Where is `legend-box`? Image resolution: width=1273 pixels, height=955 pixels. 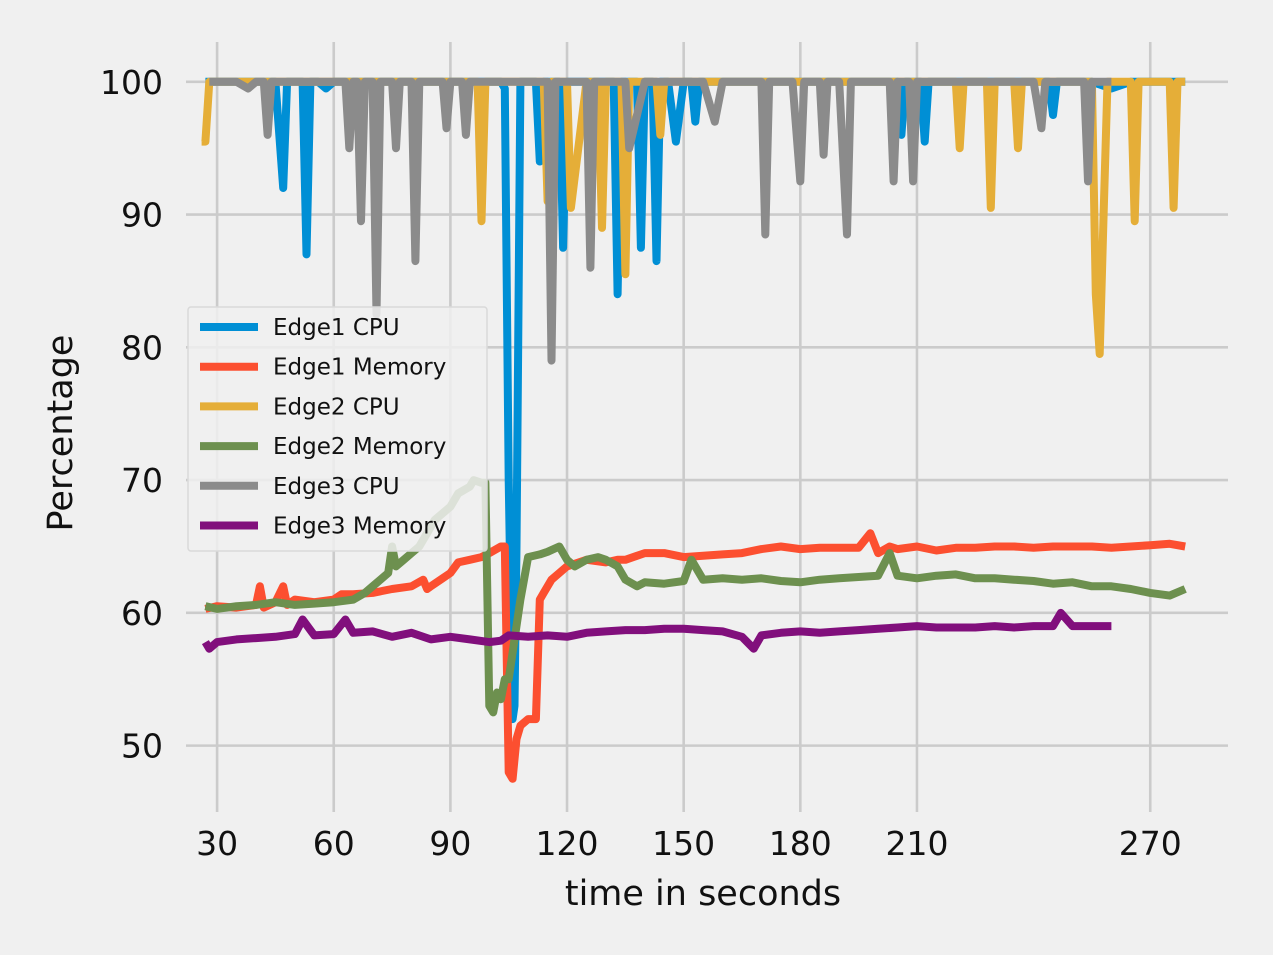
legend-box is located at coordinates (337, 429).